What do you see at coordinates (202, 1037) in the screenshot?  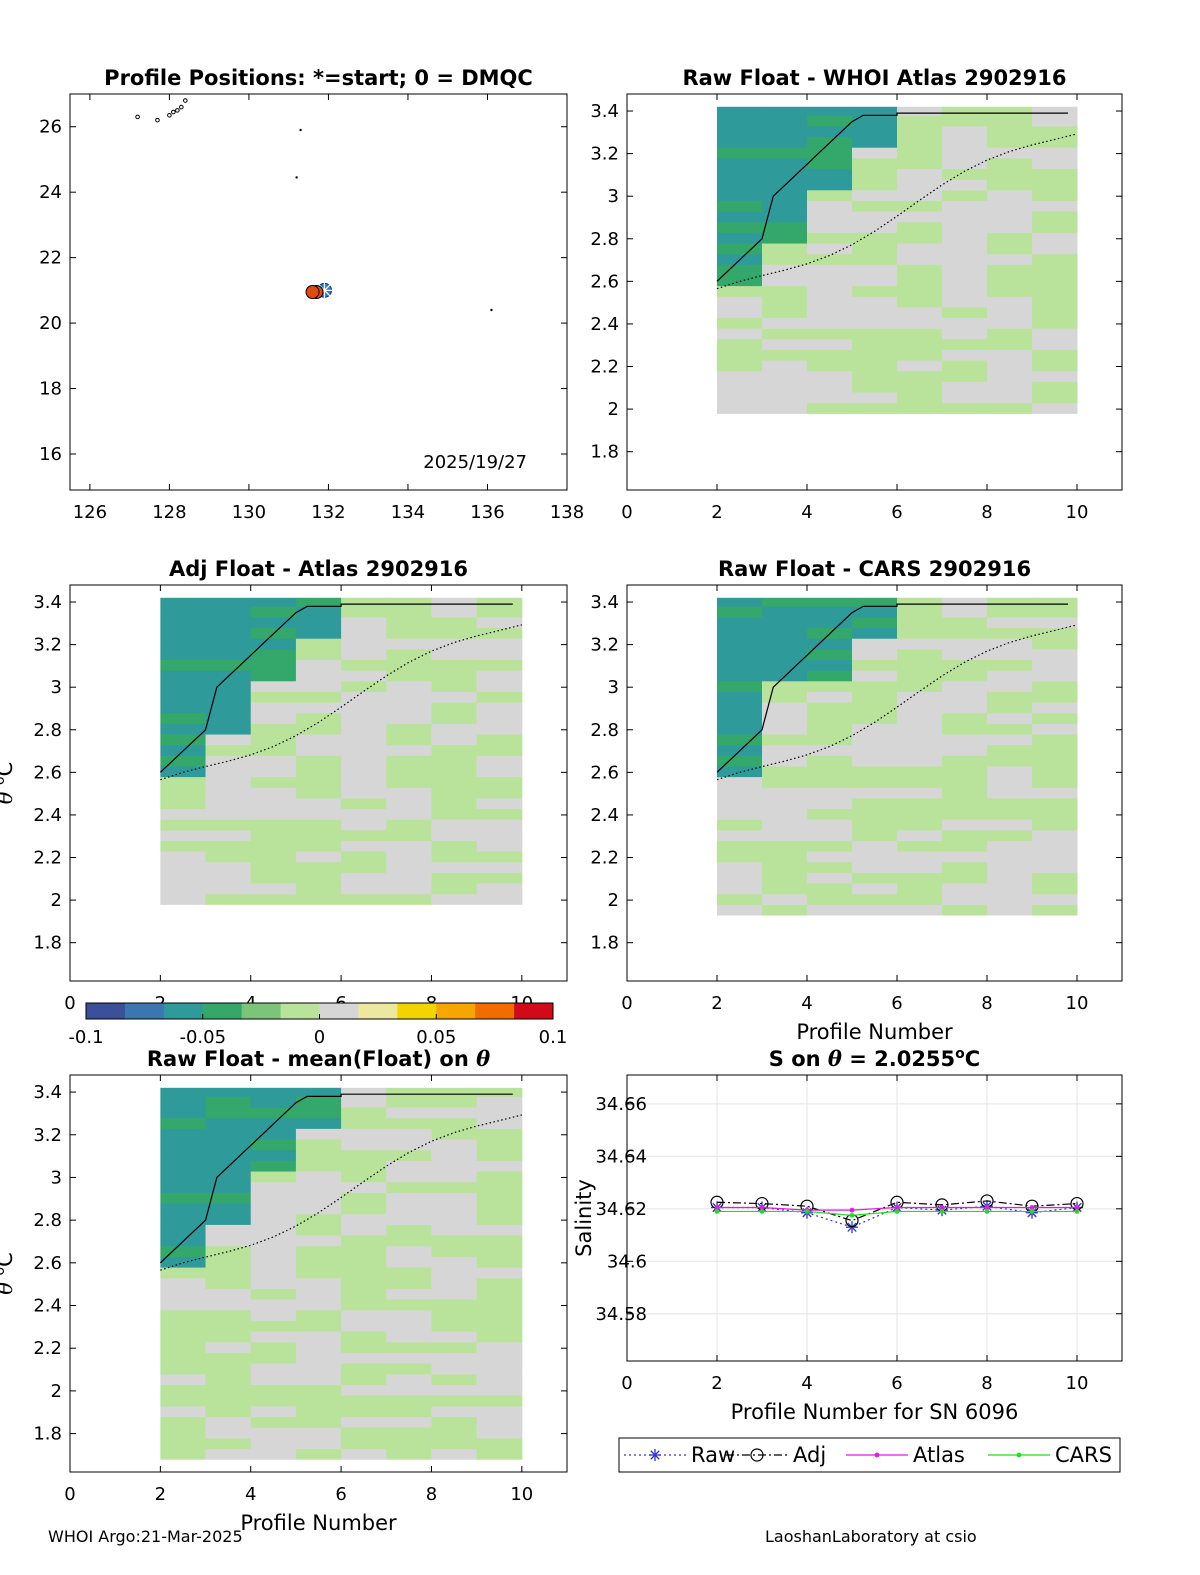 I see `colorbar-tick-label: -0.05` at bounding box center [202, 1037].